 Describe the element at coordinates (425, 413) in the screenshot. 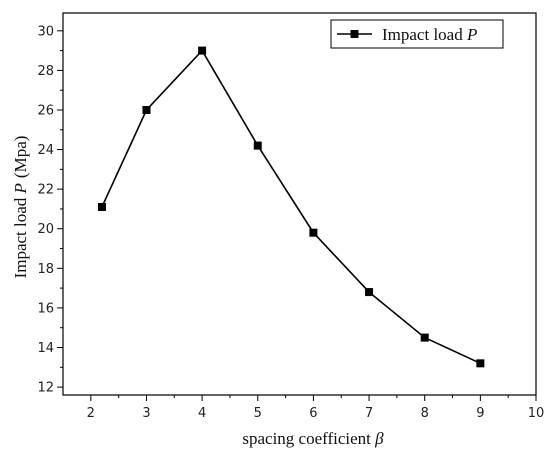

I see `x-tick-label: 8` at that location.